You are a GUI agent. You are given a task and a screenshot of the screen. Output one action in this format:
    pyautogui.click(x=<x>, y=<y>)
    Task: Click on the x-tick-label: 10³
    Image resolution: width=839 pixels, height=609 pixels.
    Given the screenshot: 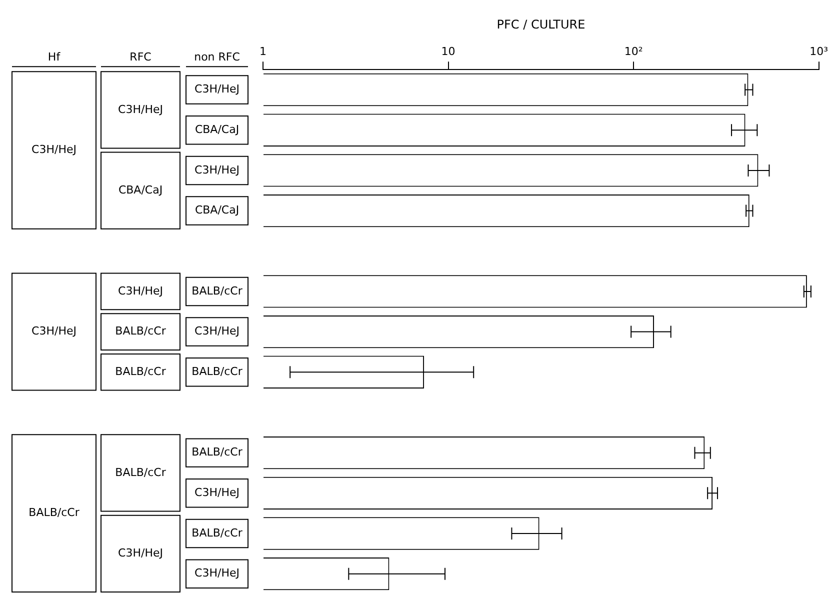 What is the action you would take?
    pyautogui.click(x=819, y=51)
    